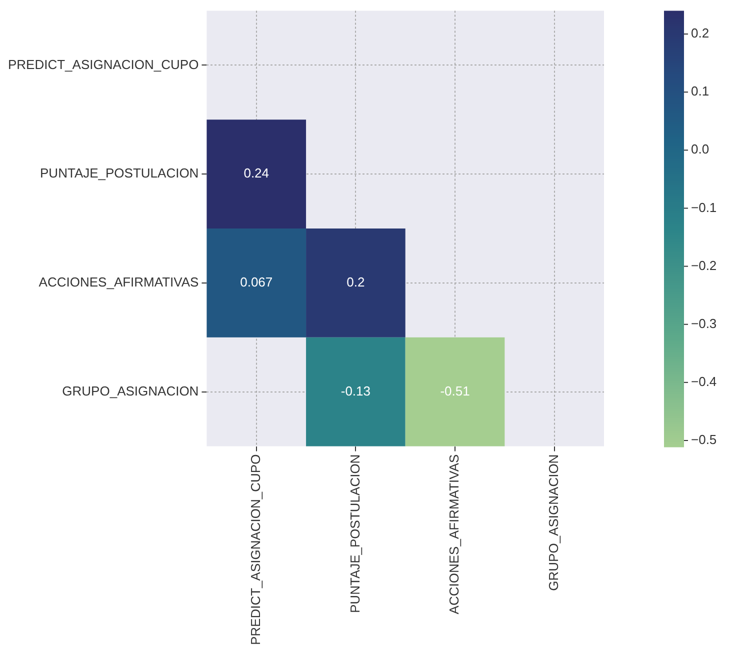  Describe the element at coordinates (355, 282) in the screenshot. I see `data-label: 0.2` at that location.